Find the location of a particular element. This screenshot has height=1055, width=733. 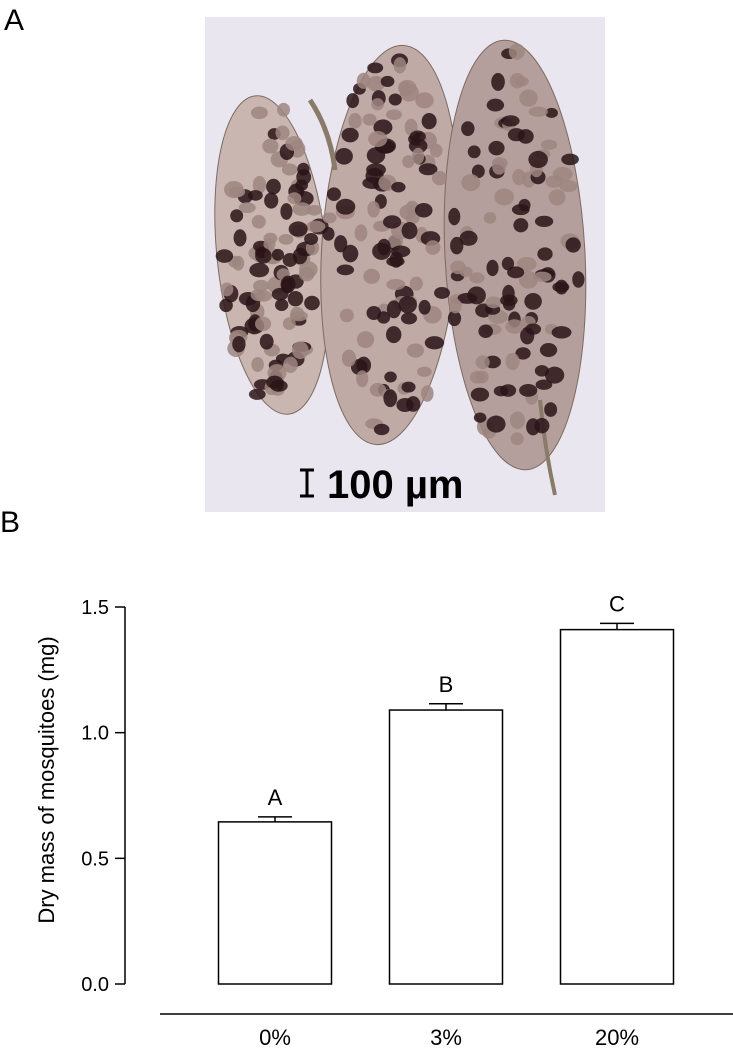

x-tick-label: 3% is located at coordinates (446, 1037).